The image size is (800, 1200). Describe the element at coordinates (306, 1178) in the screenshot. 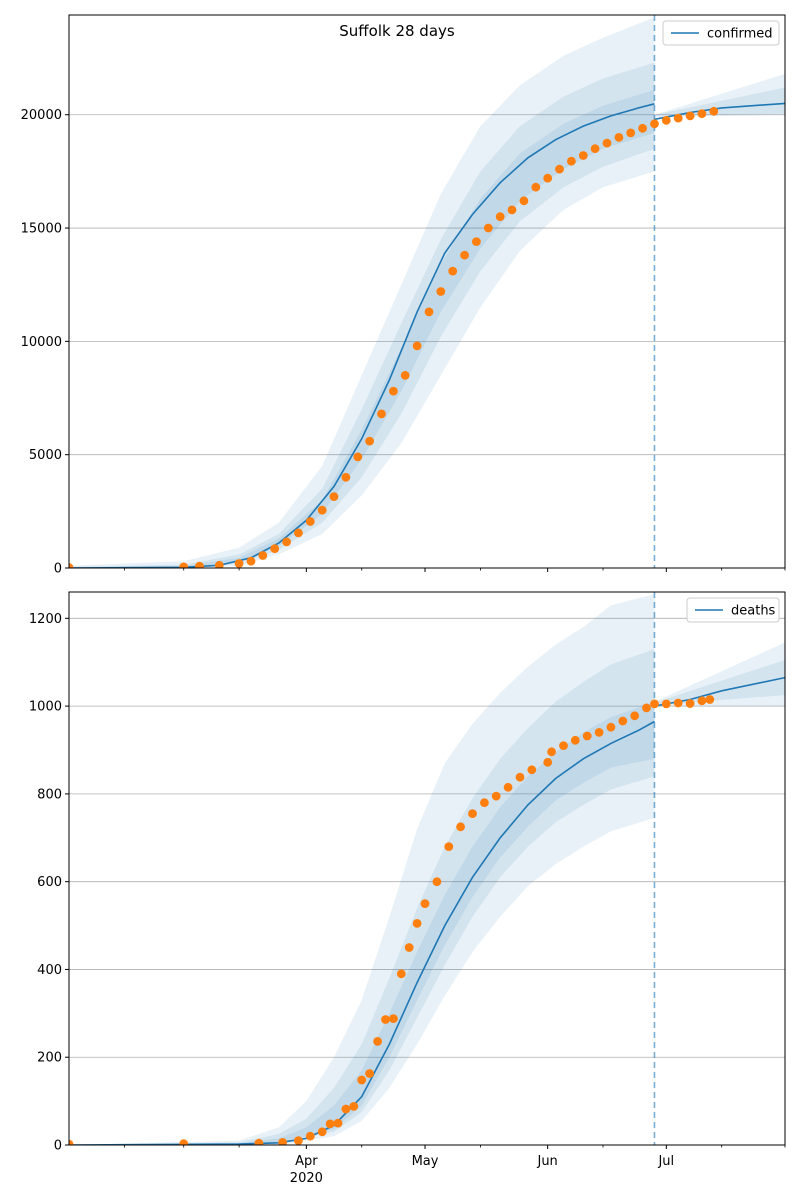

I see `x-tick-year-label: 2020` at that location.